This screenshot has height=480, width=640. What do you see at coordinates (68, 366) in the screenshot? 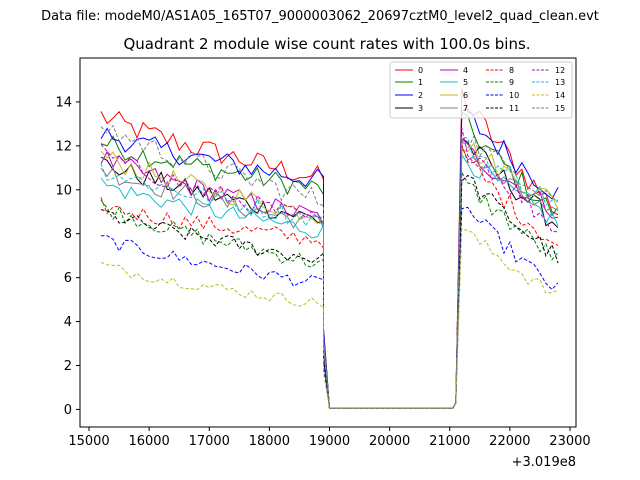
I see `y-tick-label: 2` at bounding box center [68, 366].